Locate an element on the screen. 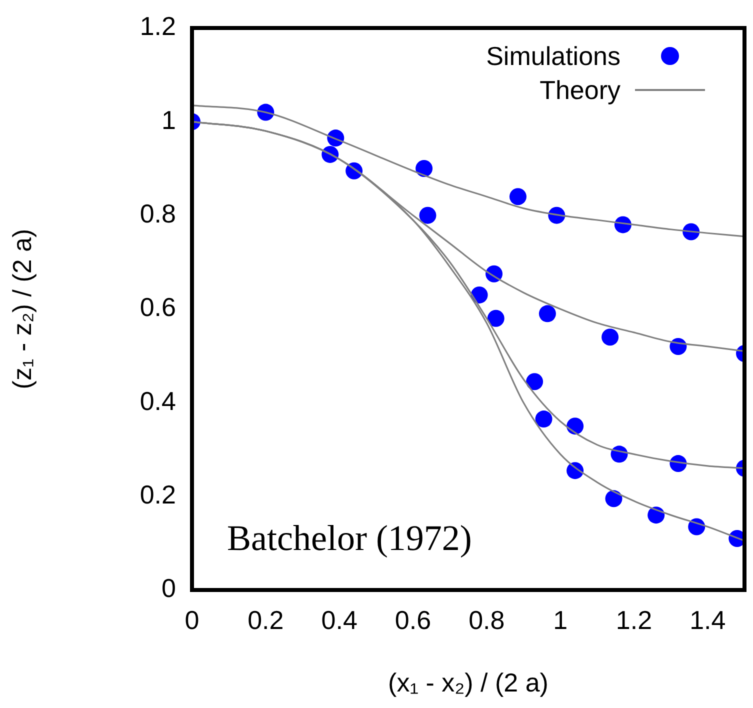  x-tick-label: 0.6 is located at coordinates (413, 619).